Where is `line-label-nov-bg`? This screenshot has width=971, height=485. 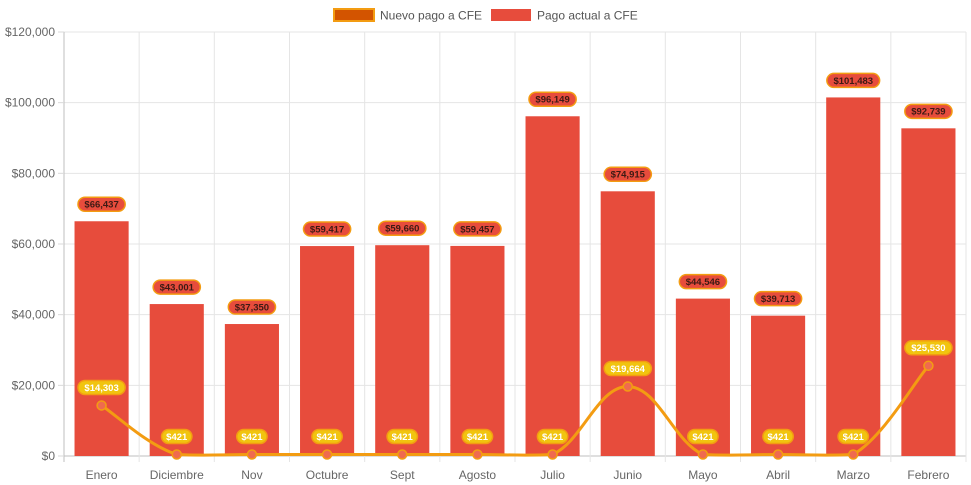 line-label-nov-bg is located at coordinates (251, 436).